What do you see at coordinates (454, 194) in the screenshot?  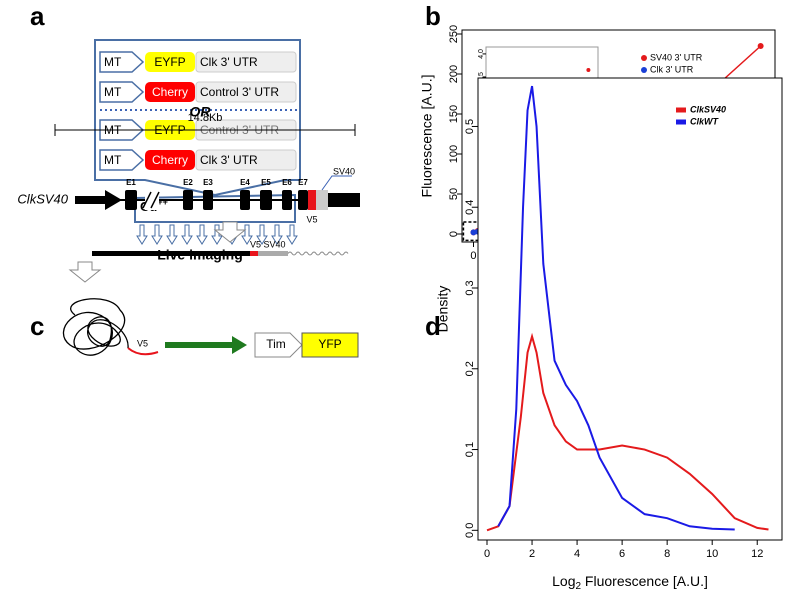 I see `y-tick-label: 50` at bounding box center [454, 194].